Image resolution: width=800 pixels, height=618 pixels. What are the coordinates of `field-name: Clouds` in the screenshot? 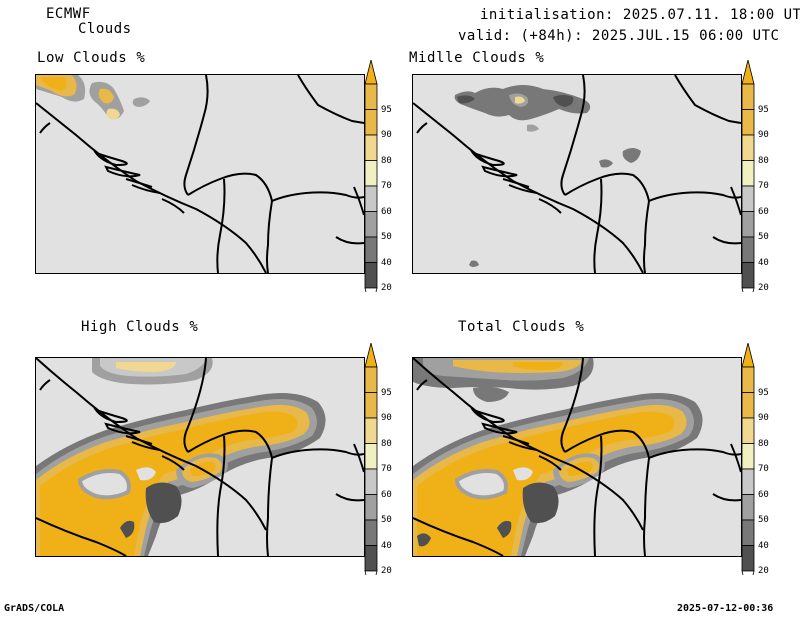 It's located at (105, 29).